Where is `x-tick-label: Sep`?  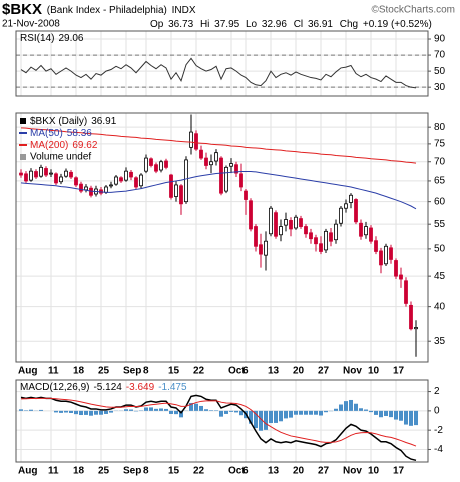 x-tick-label: Sep is located at coordinates (132, 371).